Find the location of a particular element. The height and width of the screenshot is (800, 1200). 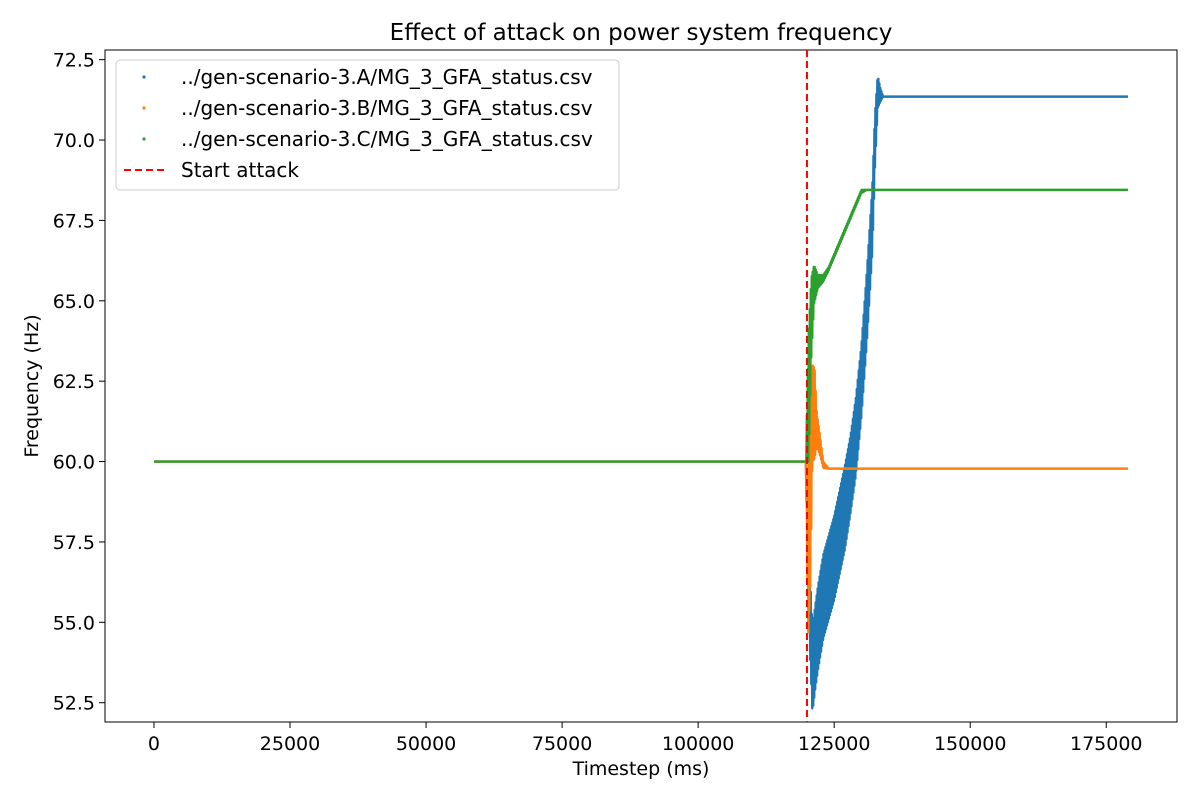

legend-label: ../gen-scenario-3.B/MG_3_GFA_status.csv is located at coordinates (387, 108).